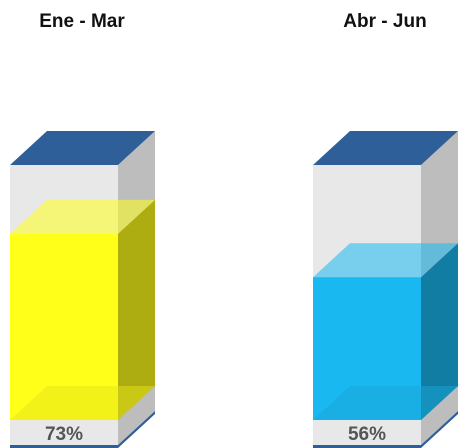  Describe the element at coordinates (367, 434) in the screenshot. I see `value-label: 56%` at that location.